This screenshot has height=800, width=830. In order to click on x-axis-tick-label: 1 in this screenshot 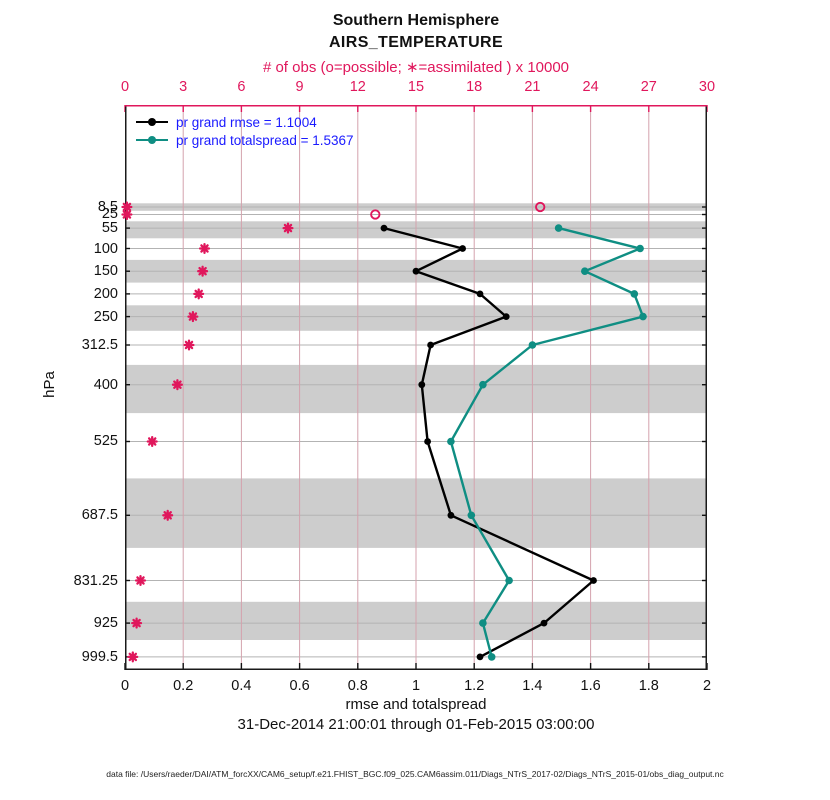, I will do `click(416, 686)`.